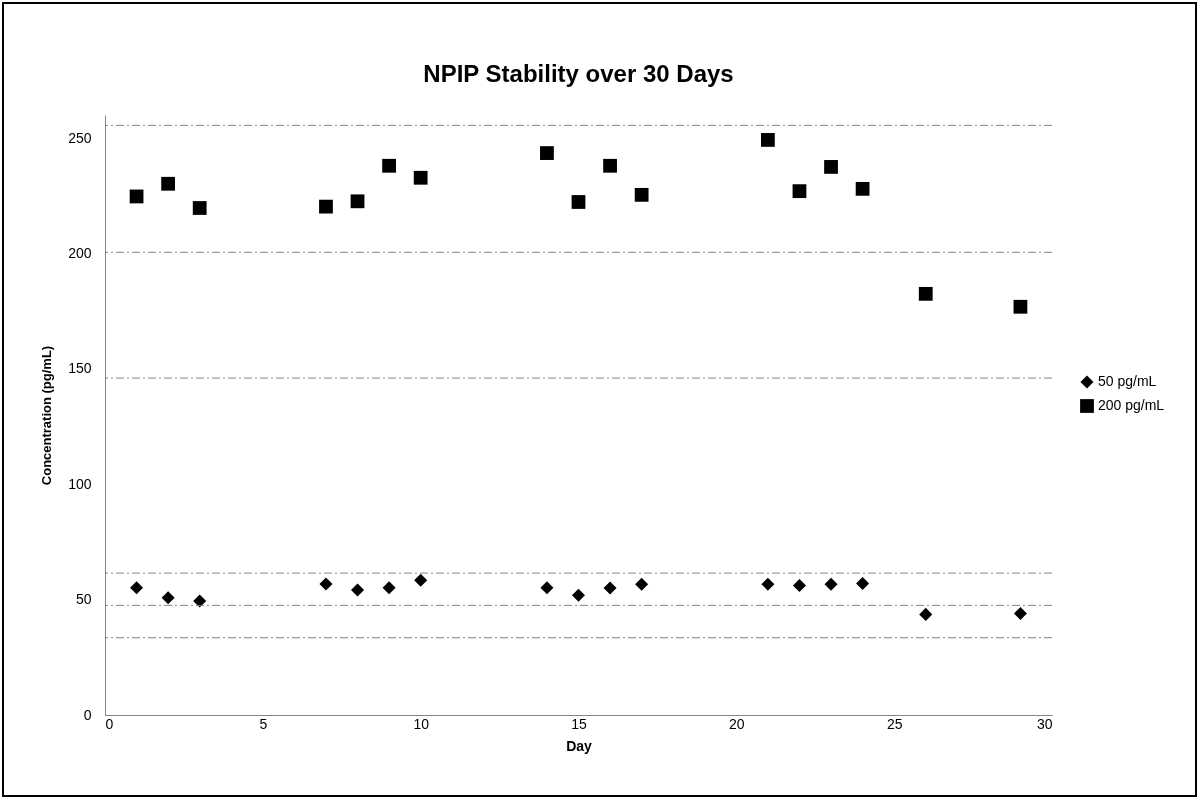 The height and width of the screenshot is (803, 1203). Describe the element at coordinates (737, 723) in the screenshot. I see `x-tick-label: 20` at that location.